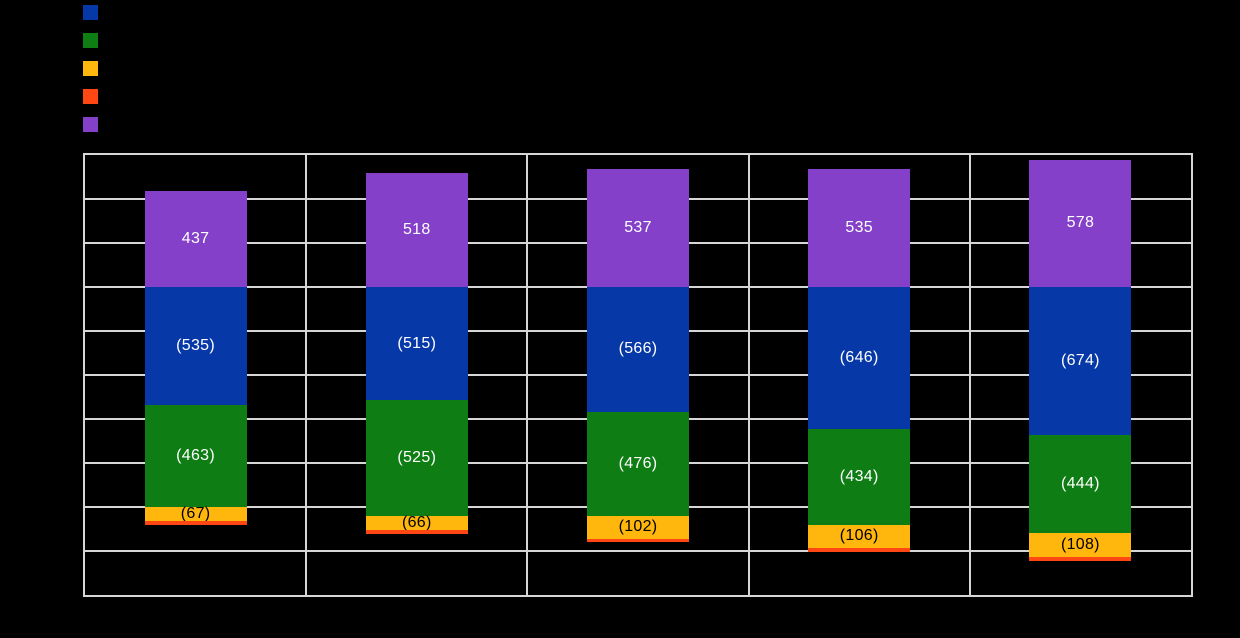 This screenshot has width=1240, height=638. I want to click on bar-3-segment-purple: 537, so click(638, 227).